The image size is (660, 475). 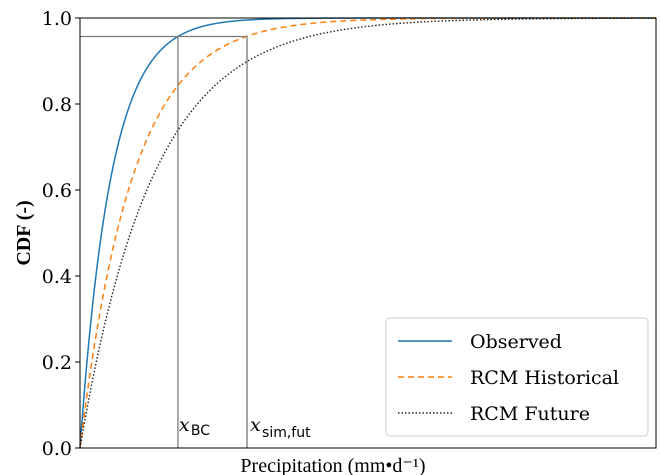 I want to click on x-sim-fut-label-main: x, so click(x=255, y=425).